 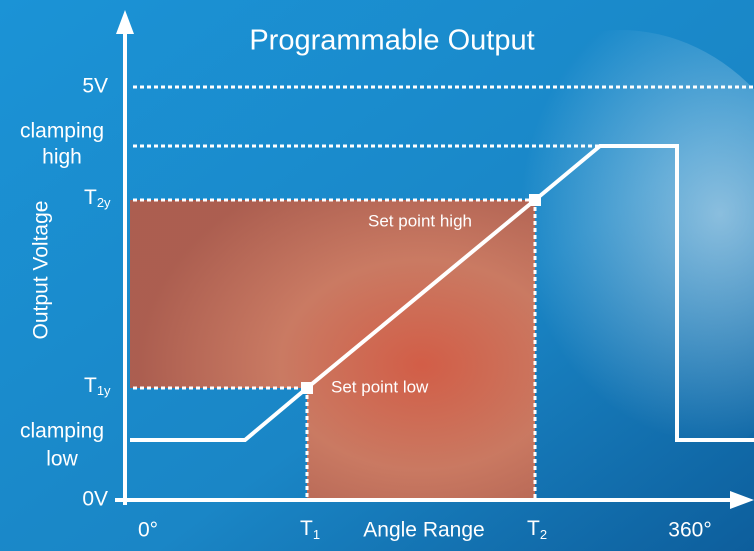 What do you see at coordinates (41, 270) in the screenshot?
I see `y-axis-label: Output Voltage` at bounding box center [41, 270].